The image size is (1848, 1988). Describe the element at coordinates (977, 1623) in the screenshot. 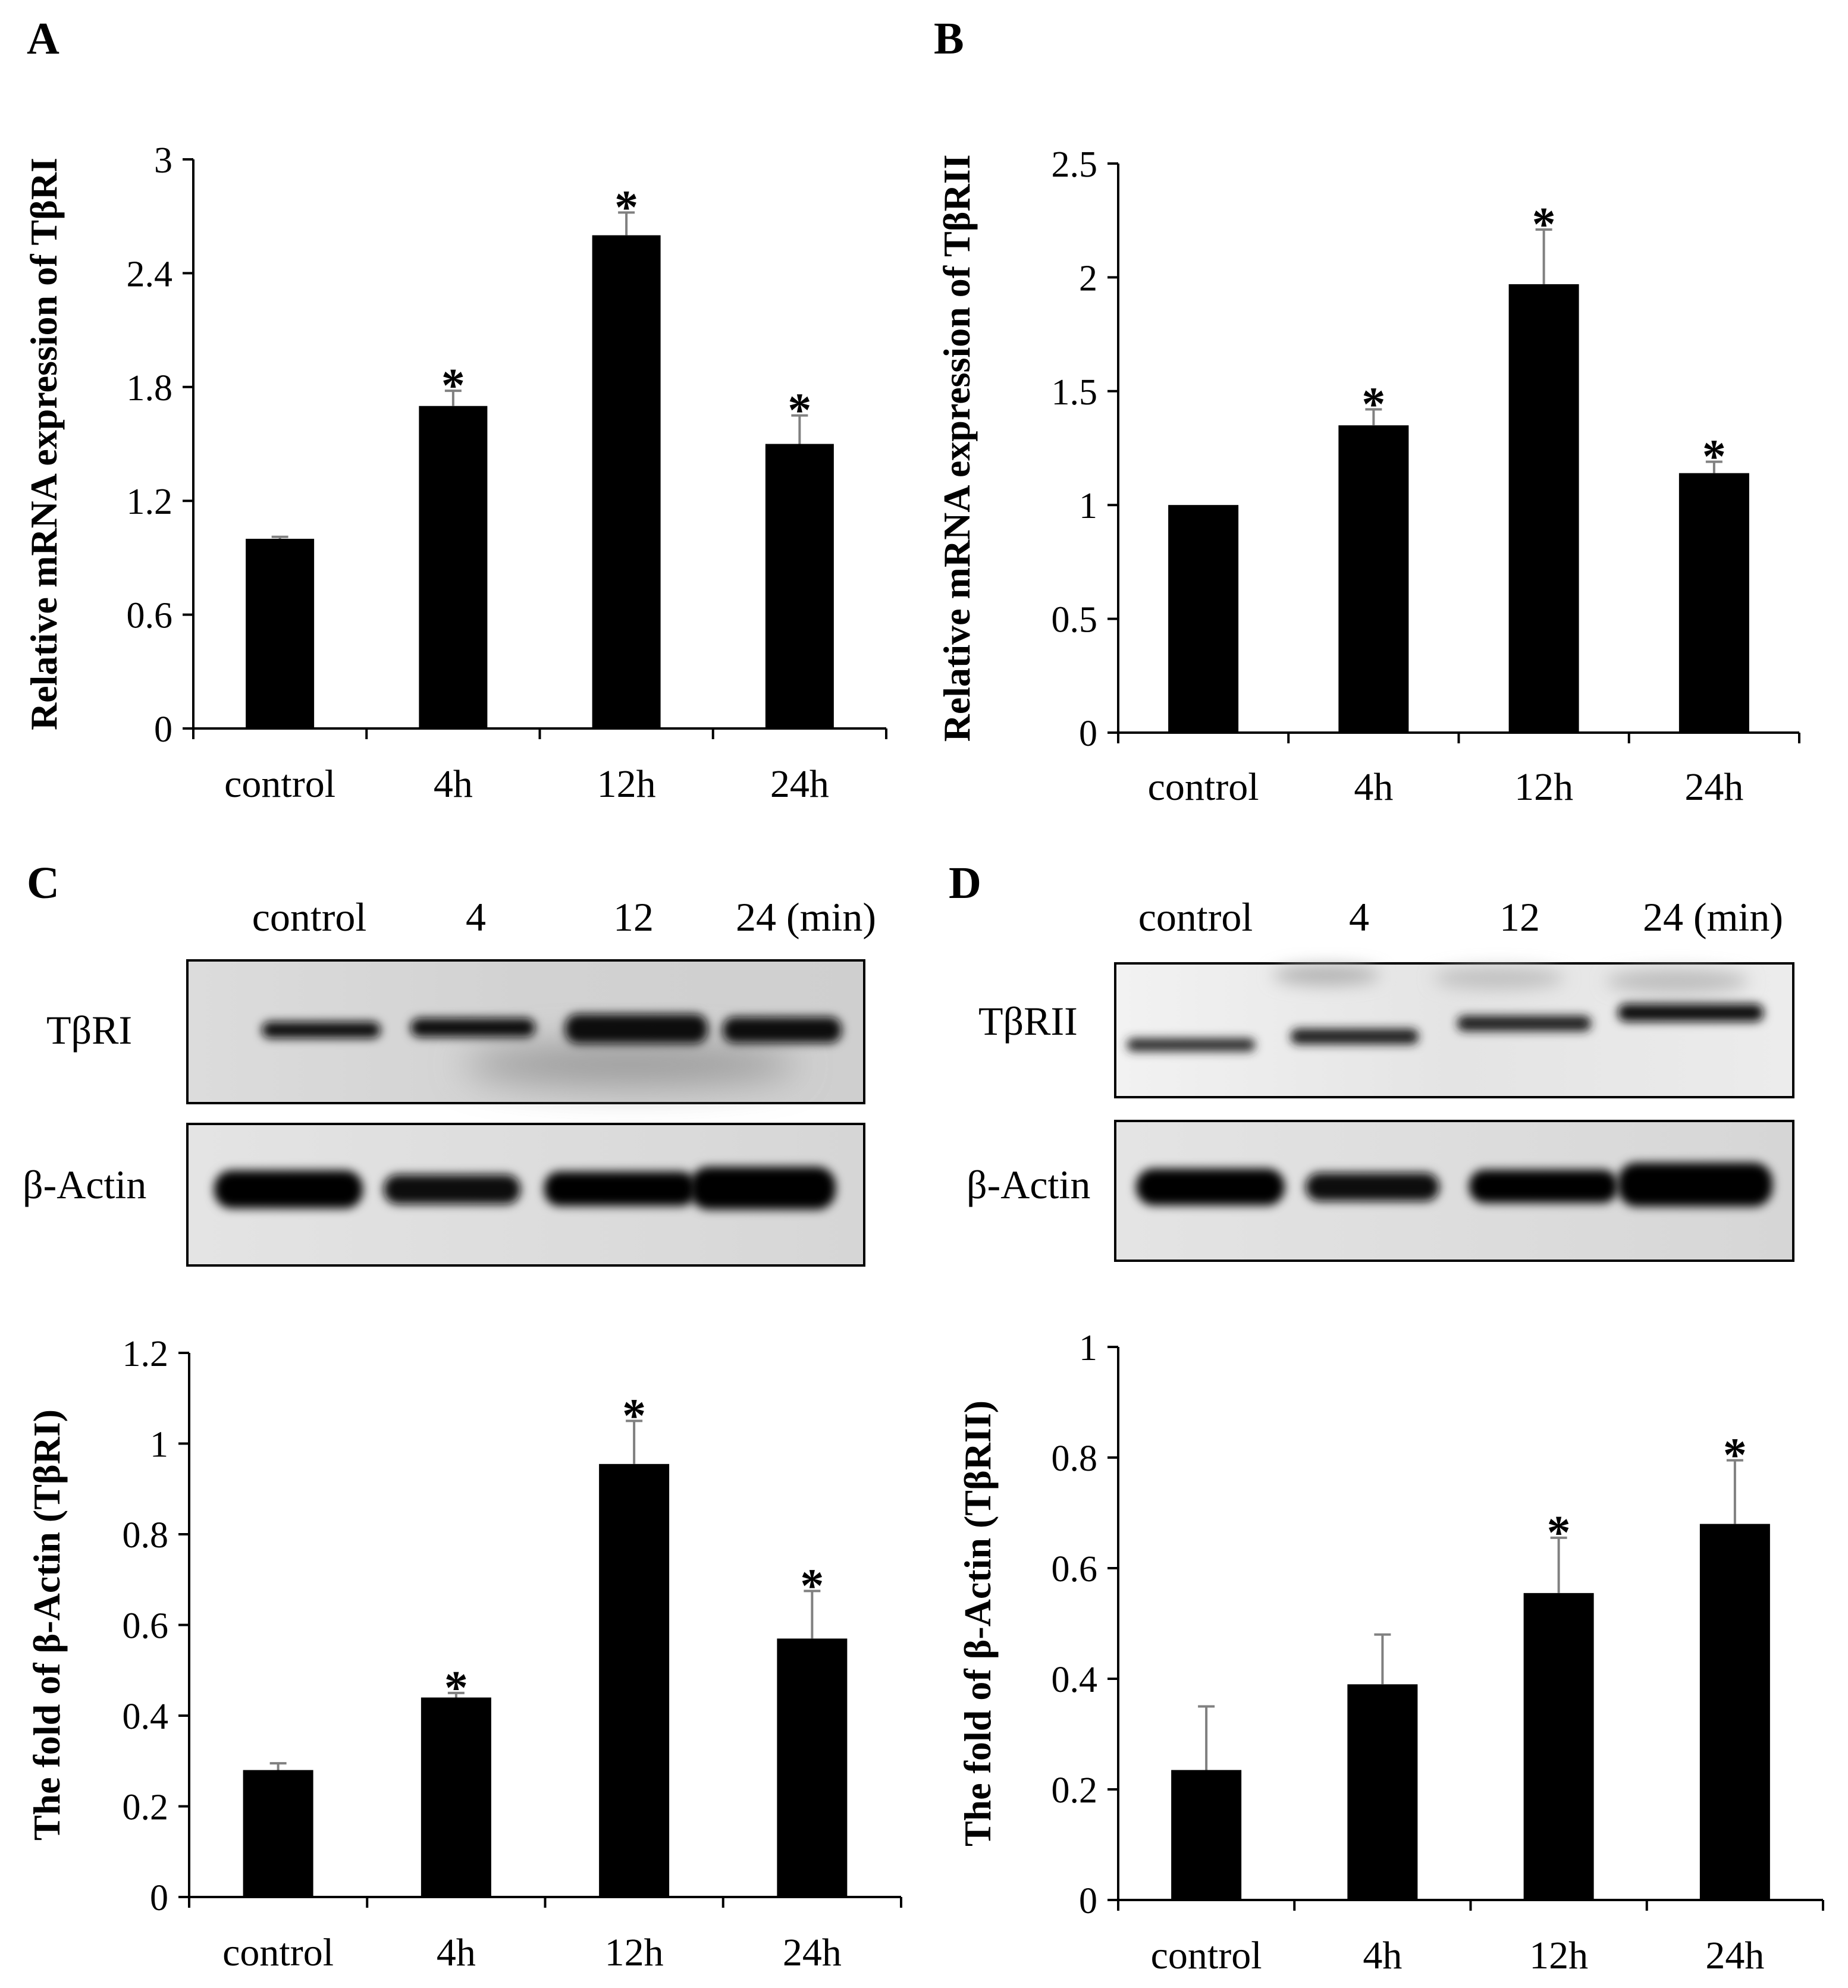

I see `chart-d-y-axis-label: The fold of β-Actin (TβRII)` at that location.